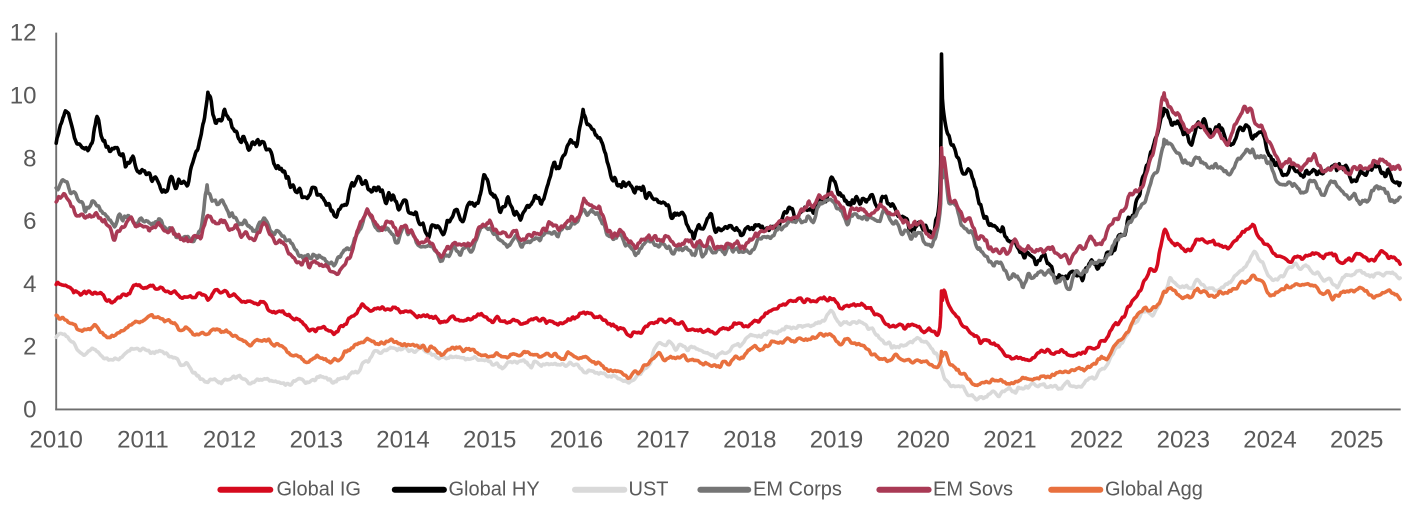 The height and width of the screenshot is (515, 1411). Describe the element at coordinates (319, 490) in the screenshot. I see `svg-text: Global IG` at that location.